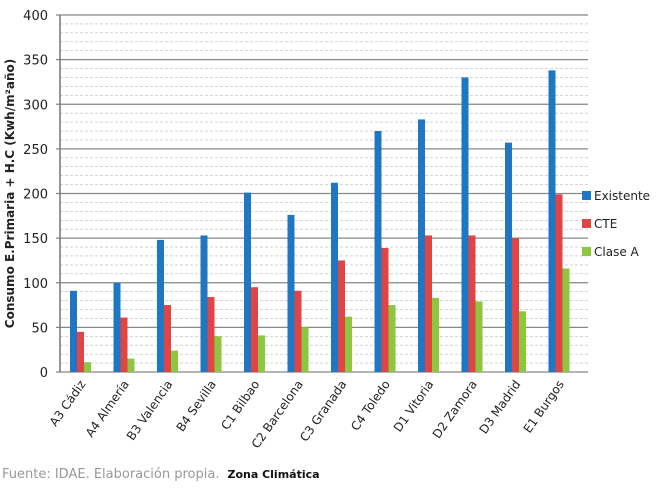 Image resolution: width=669 pixels, height=494 pixels. What do you see at coordinates (35, 61) in the screenshot?
I see `y-tick-label: 350` at bounding box center [35, 61].